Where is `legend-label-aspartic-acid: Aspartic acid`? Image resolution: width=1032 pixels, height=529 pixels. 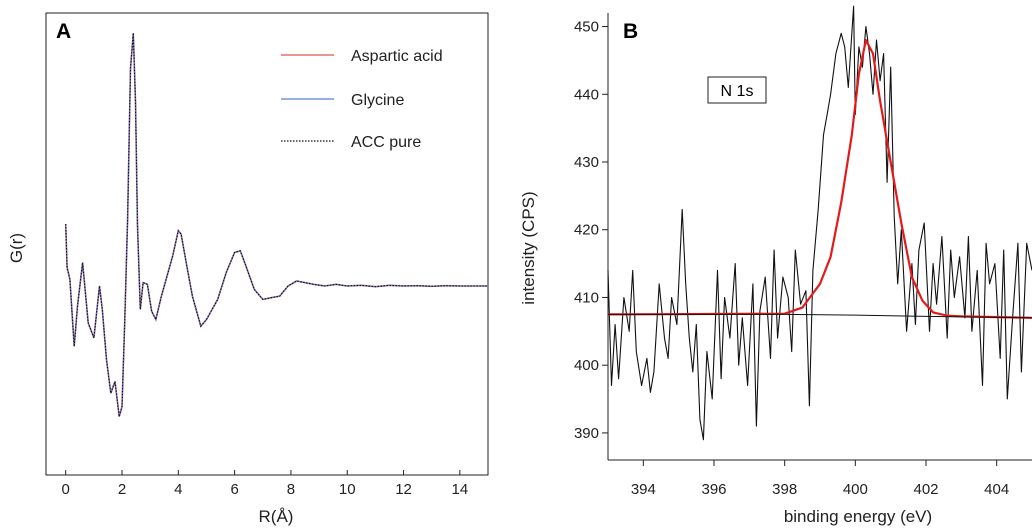 legend-label-aspartic-acid: Aspartic acid is located at coordinates (397, 56).